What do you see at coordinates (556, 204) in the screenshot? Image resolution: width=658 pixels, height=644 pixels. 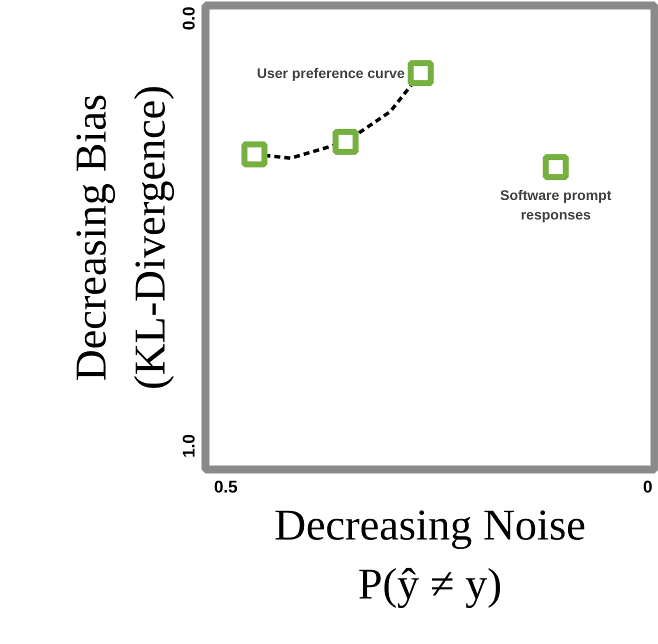 I see `annotation: Software prompt responses` at bounding box center [556, 204].